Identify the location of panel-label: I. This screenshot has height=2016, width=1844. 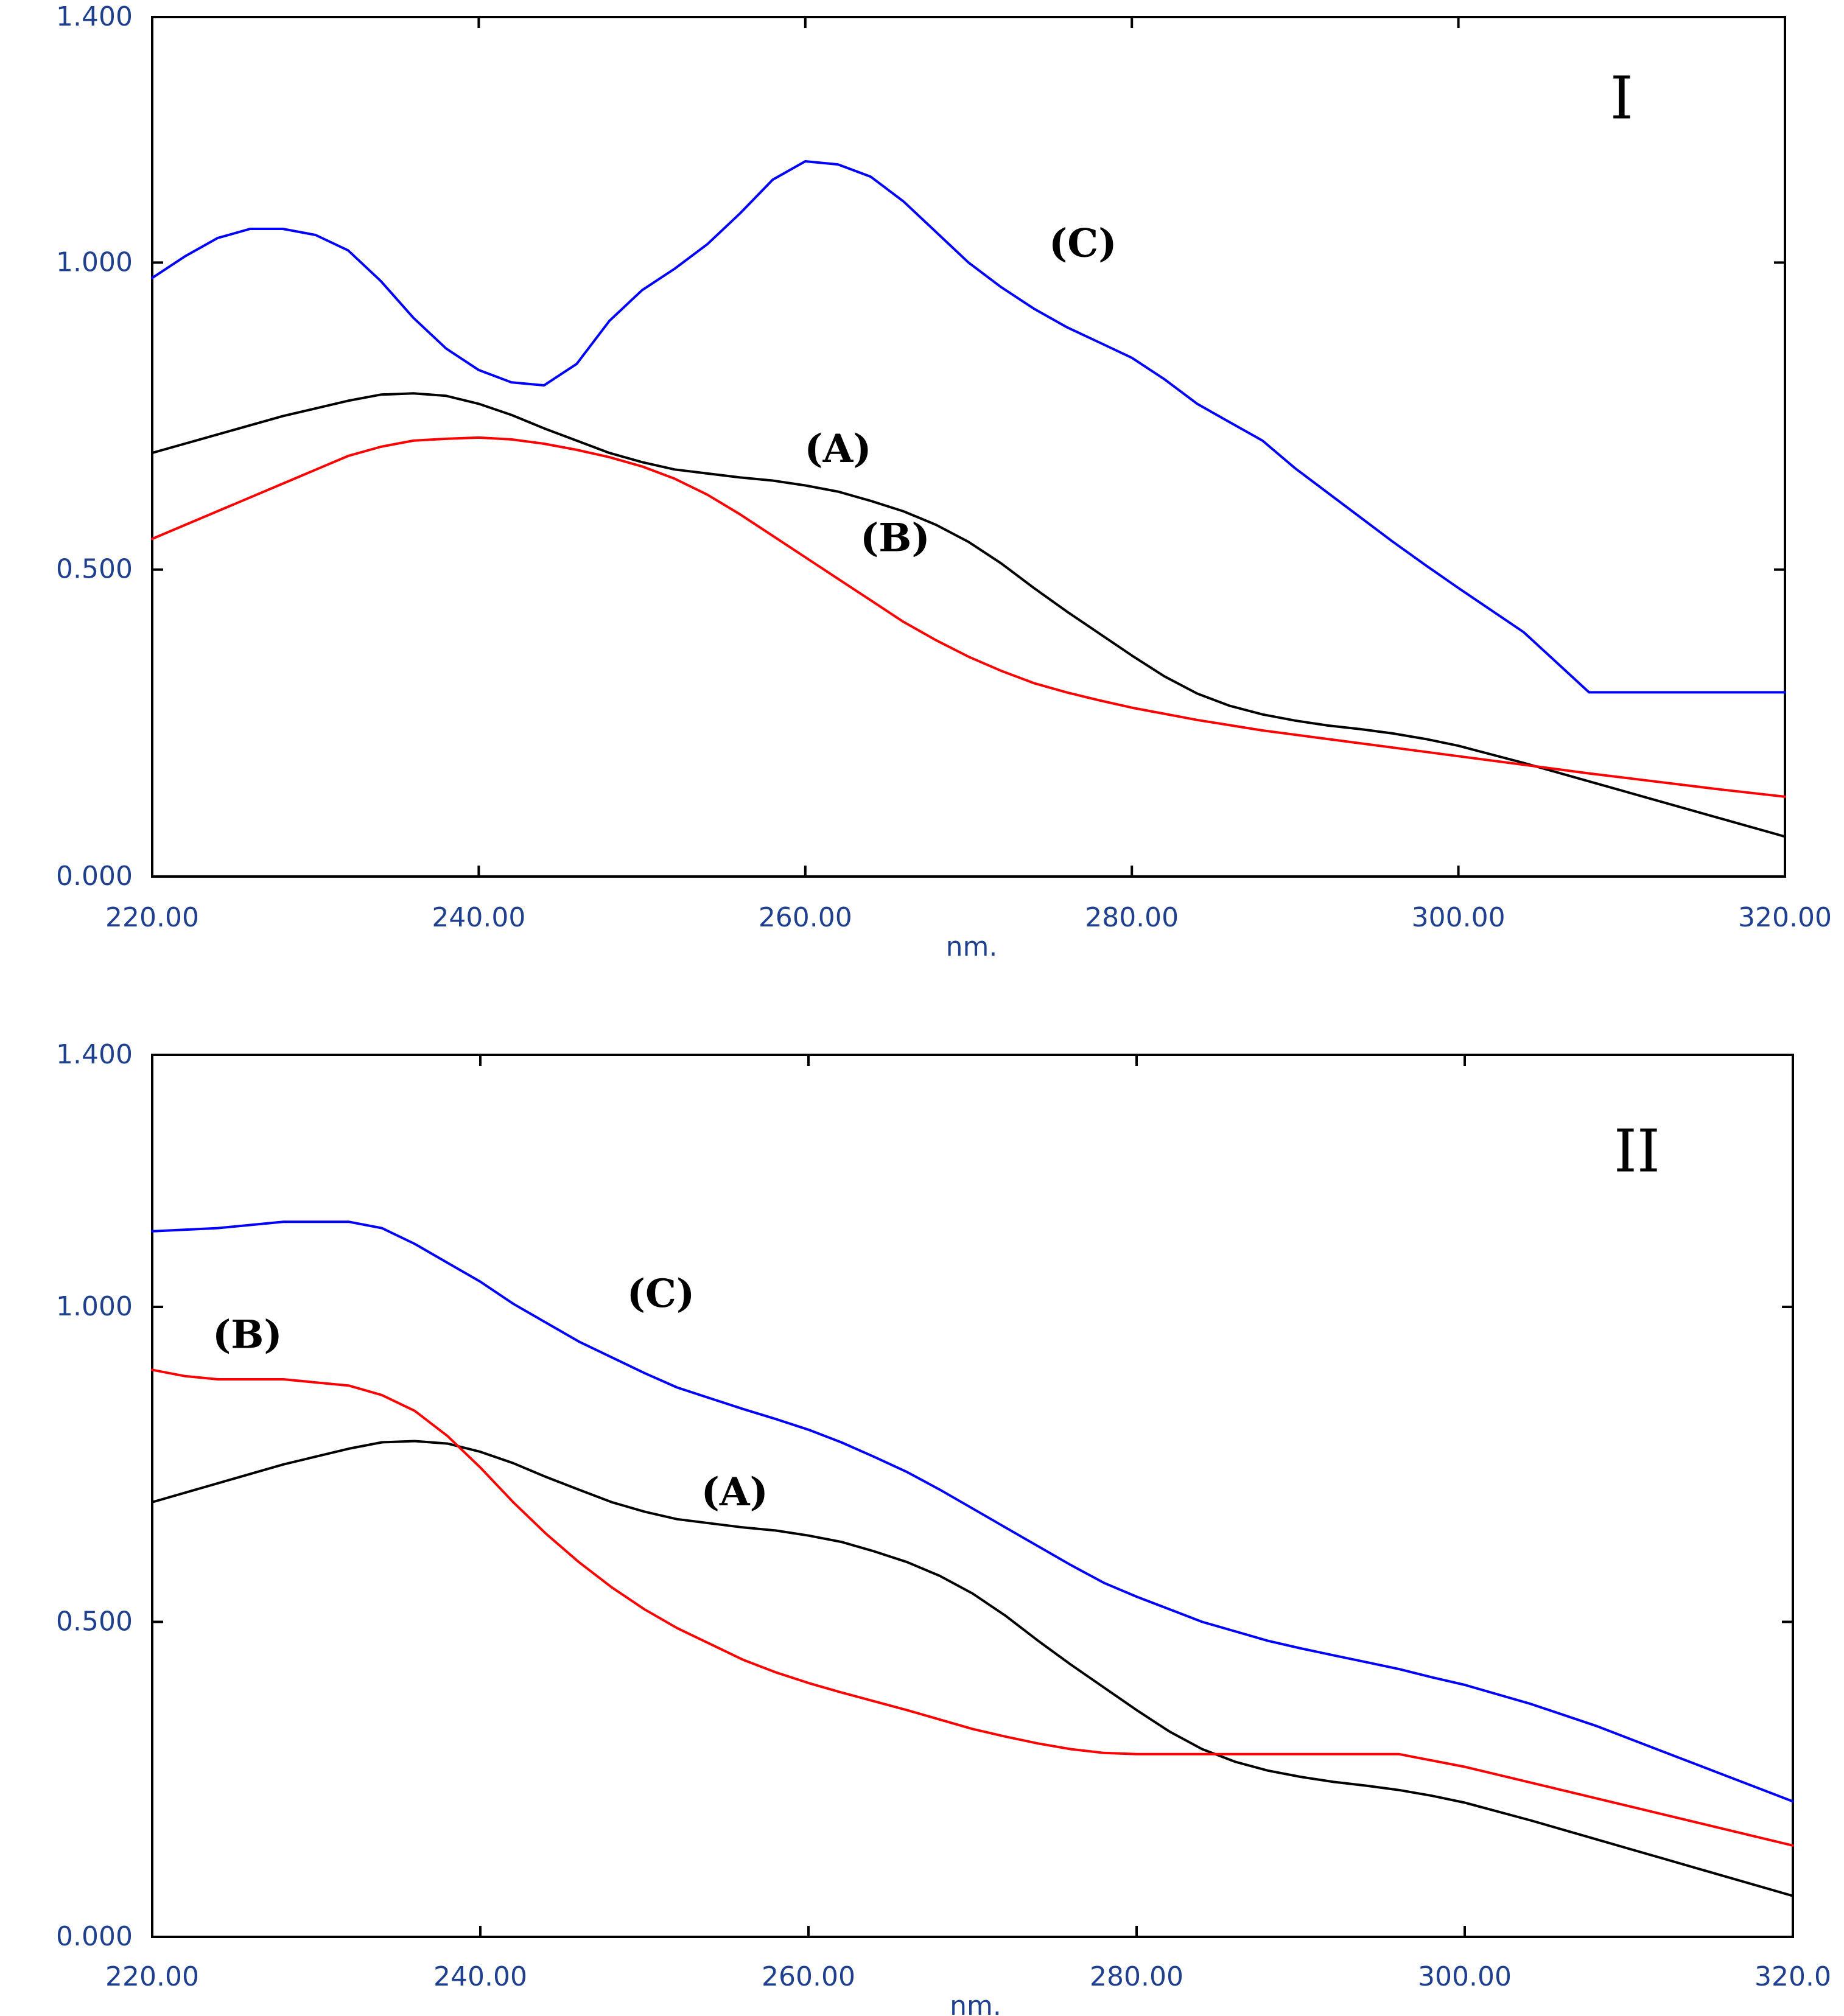
(1621, 98).